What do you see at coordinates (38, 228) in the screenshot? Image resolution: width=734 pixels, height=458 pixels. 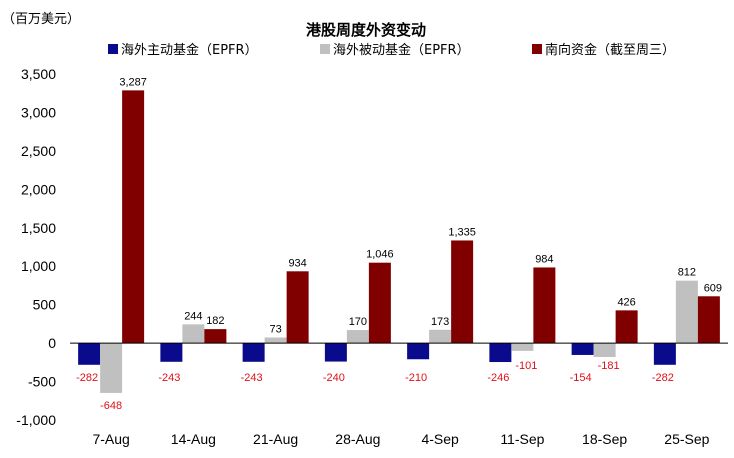 I see `y-tick-label: 1,500` at bounding box center [38, 228].